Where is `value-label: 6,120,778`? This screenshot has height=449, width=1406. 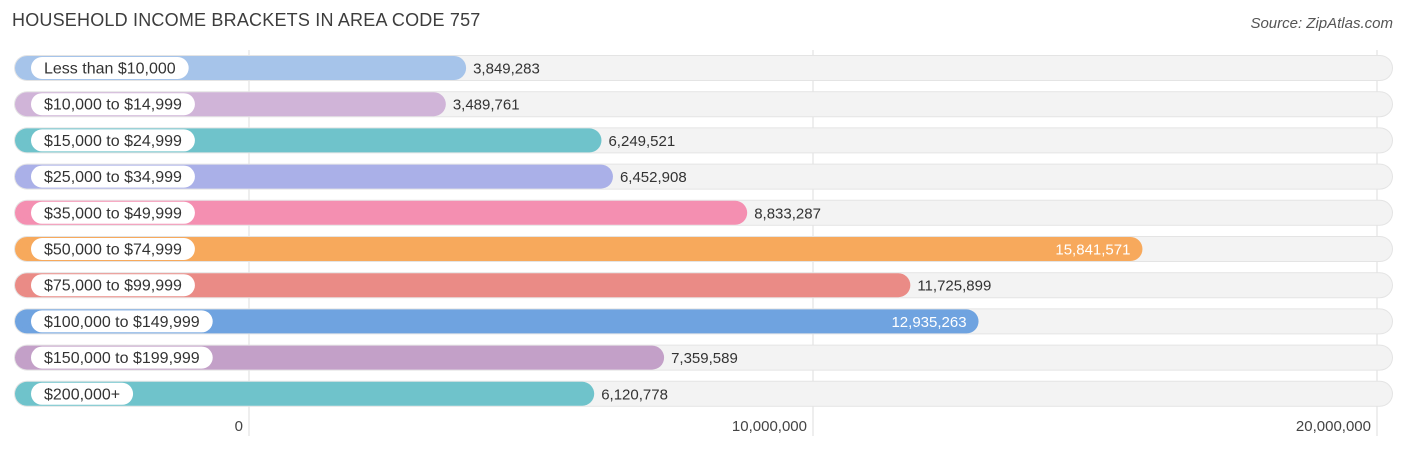 value-label: 6,120,778 is located at coordinates (634, 394).